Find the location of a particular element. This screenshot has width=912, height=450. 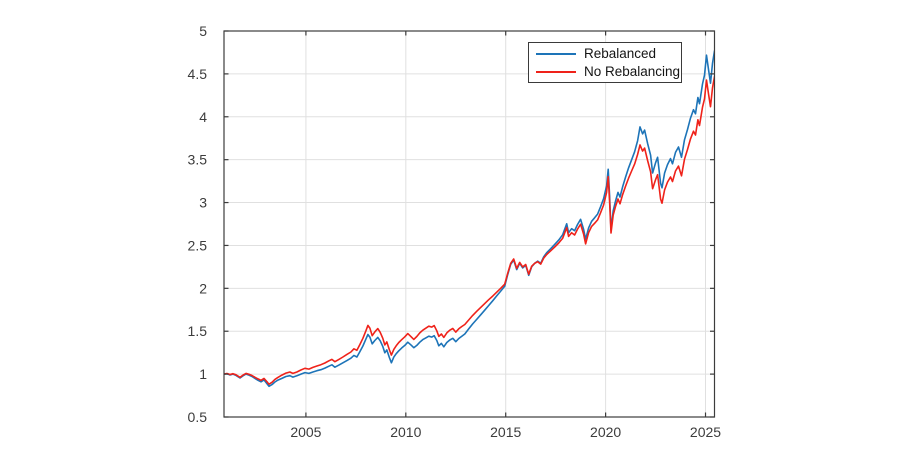

y-tick-label: 1.5 is located at coordinates (198, 331).